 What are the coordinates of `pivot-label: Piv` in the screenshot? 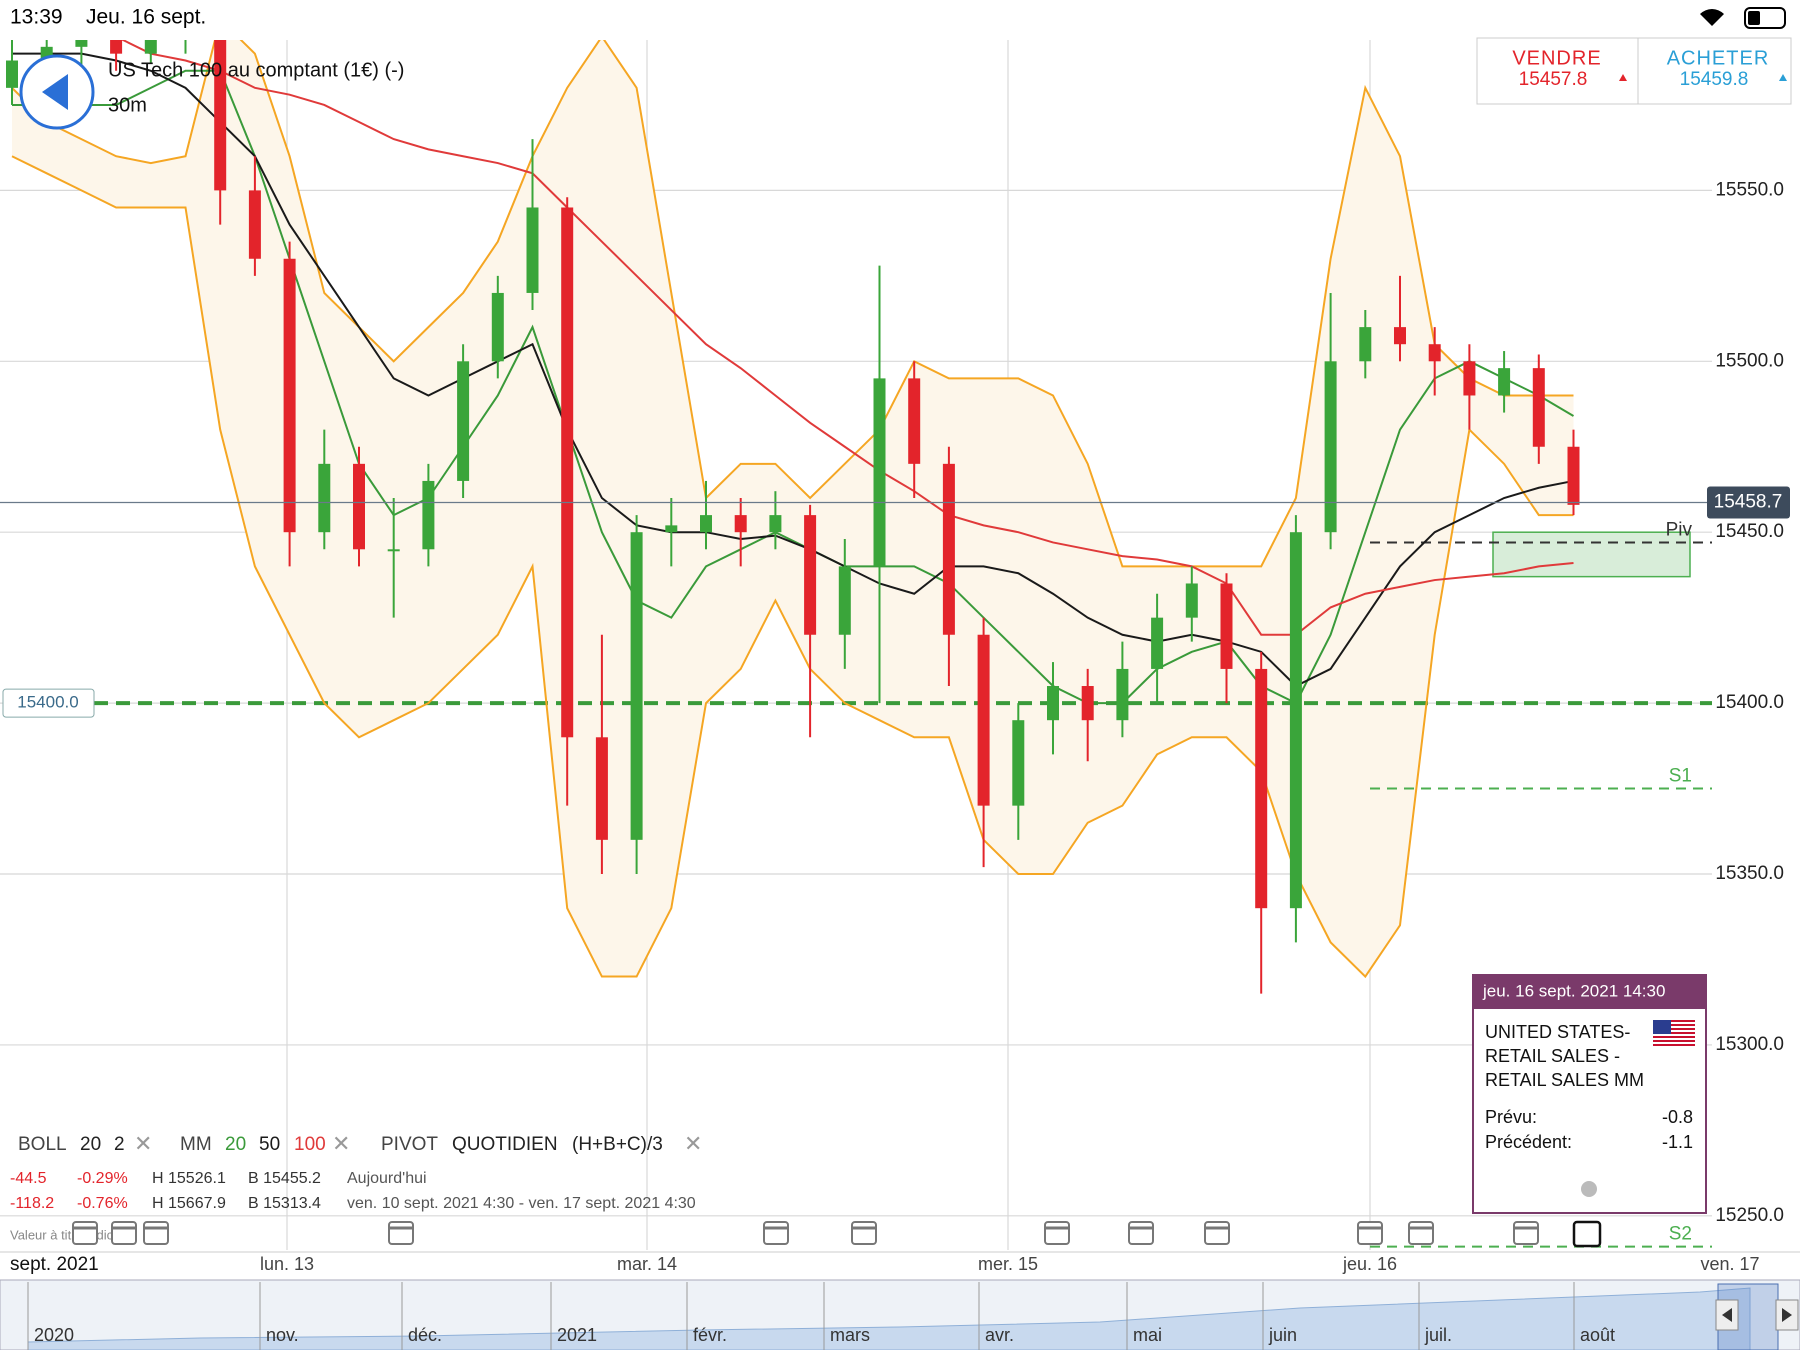 It's located at (1679, 529).